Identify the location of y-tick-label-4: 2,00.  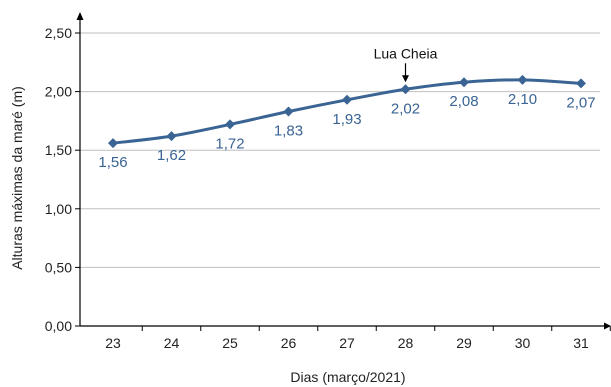
(58, 92).